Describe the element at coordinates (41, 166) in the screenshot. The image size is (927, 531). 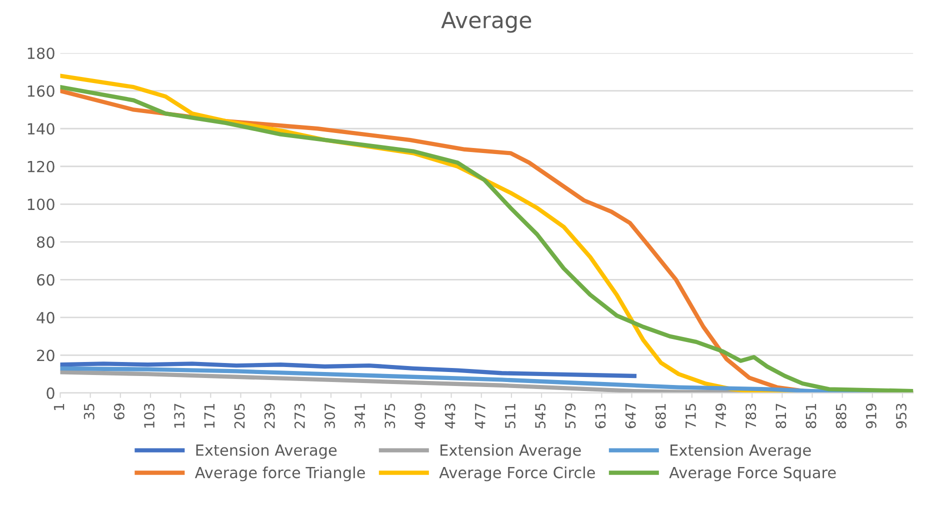
I see `y-tick-label: 120` at that location.